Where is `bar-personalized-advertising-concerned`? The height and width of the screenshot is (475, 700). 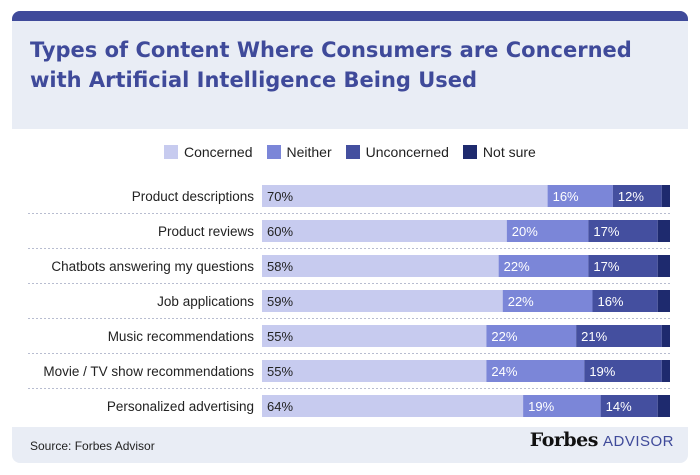
bar-personalized-advertising-concerned is located at coordinates (393, 406).